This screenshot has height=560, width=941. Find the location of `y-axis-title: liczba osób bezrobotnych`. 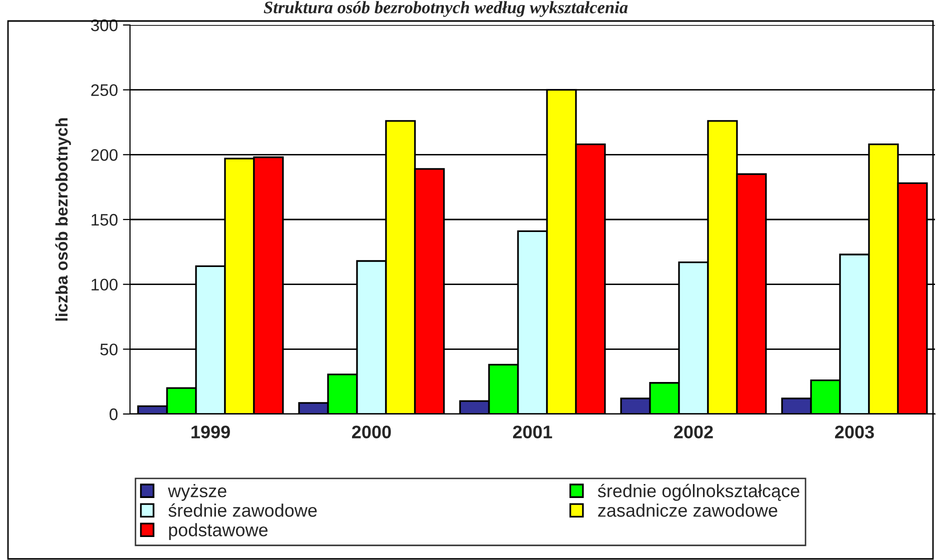

y-axis-title: liczba osób bezrobotnych is located at coordinates (63, 219).